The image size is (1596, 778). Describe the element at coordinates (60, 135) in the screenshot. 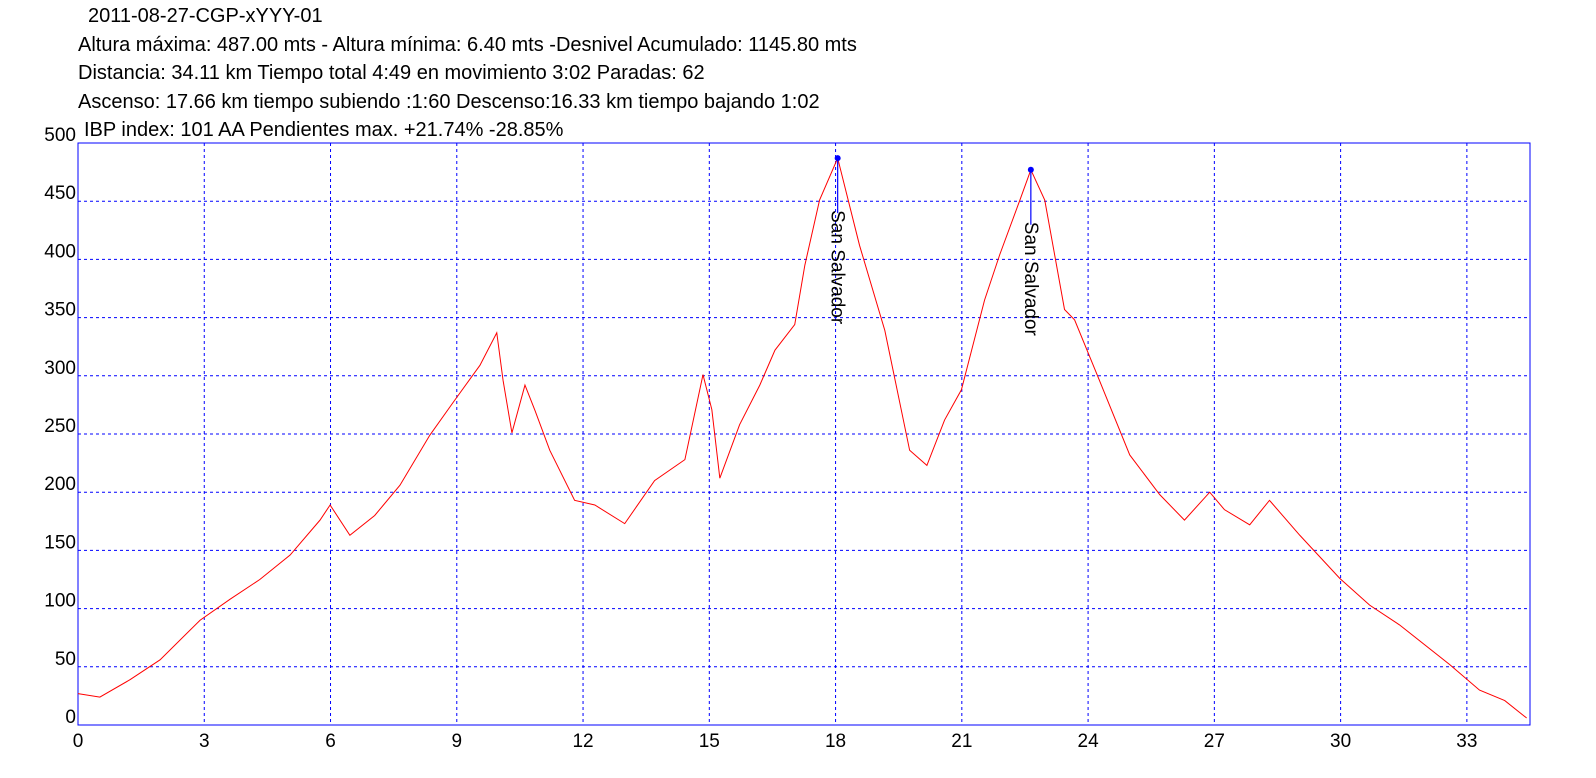

I see `y-tick-label: 500` at that location.